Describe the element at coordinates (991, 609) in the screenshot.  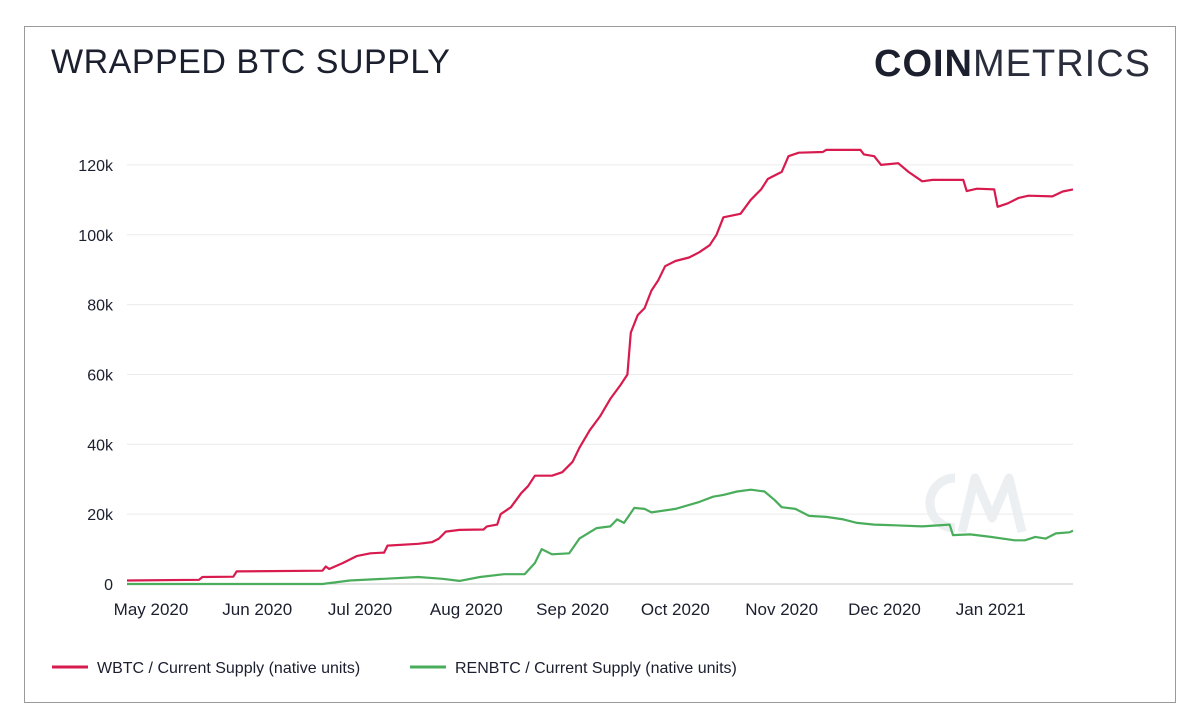
I see `x-tick-label: Jan 2021` at that location.